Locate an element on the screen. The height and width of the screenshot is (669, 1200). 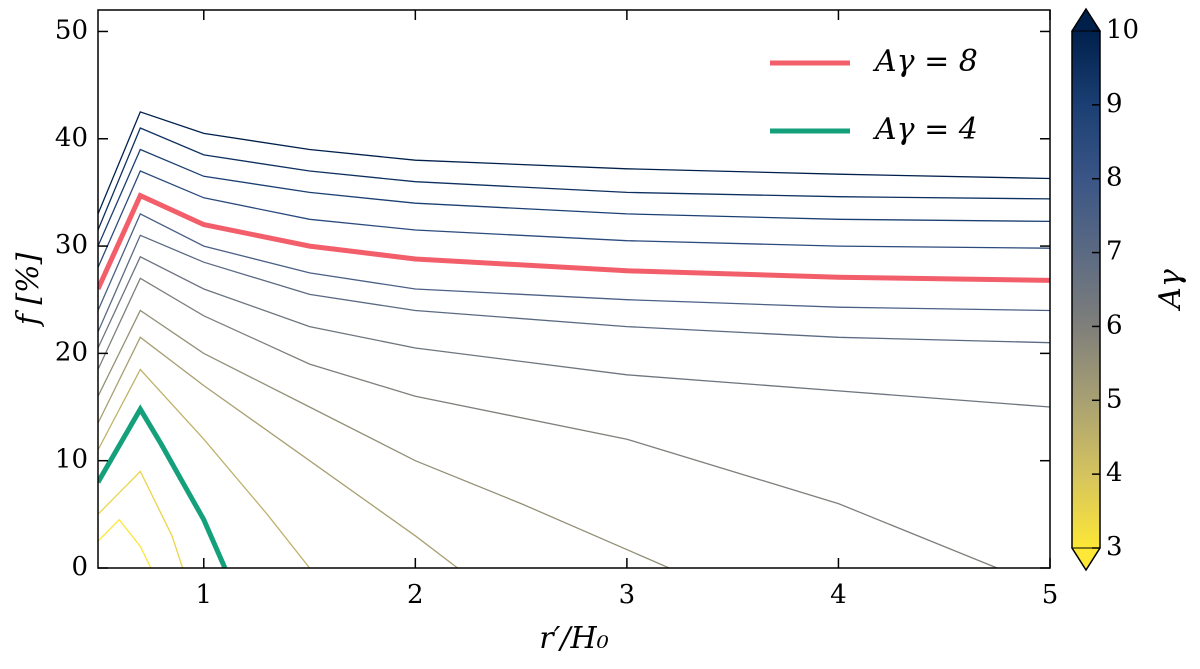
colorbar-tick-label: 3 is located at coordinates (1114, 547).